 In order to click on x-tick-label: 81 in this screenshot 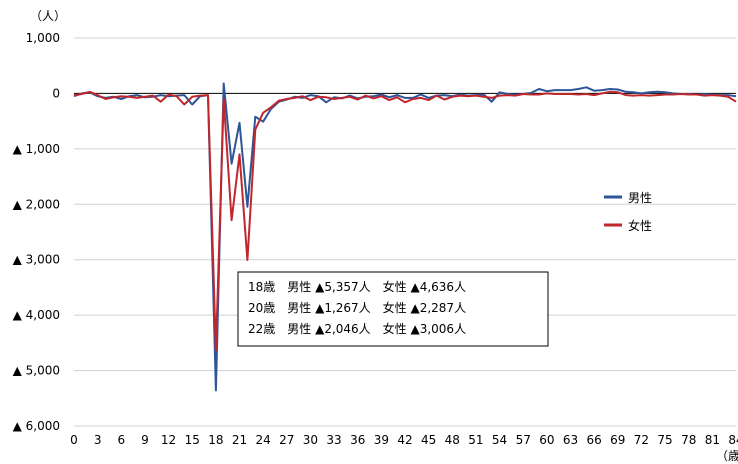, I will do `click(712, 440)`.